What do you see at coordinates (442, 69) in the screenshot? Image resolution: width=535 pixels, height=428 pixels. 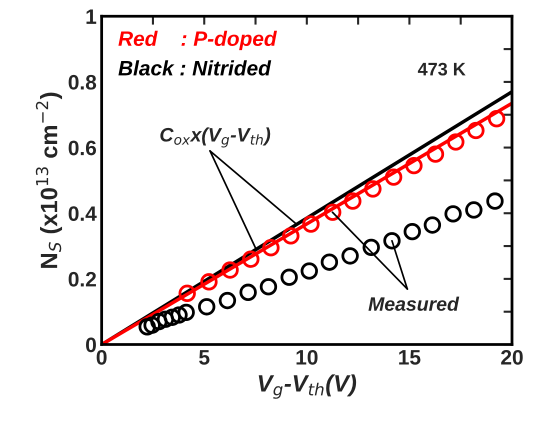 I see `annotation: 473 K` at bounding box center [442, 69].